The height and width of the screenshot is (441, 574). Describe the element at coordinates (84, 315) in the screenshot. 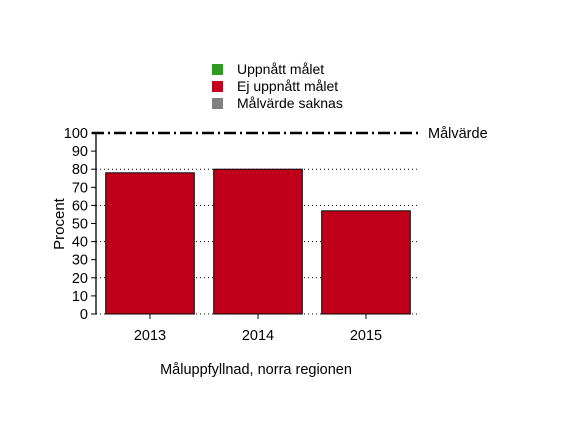

I see `y-tick-label-0: 0` at that location.